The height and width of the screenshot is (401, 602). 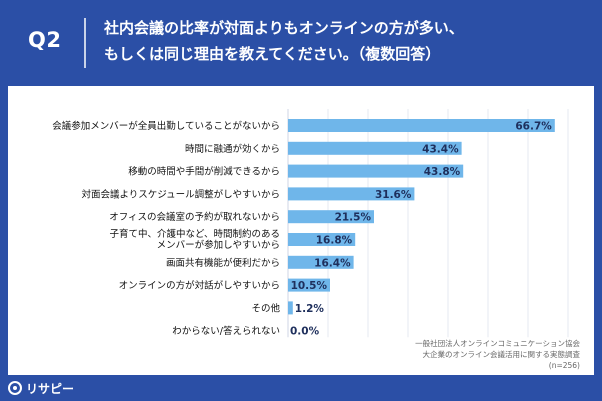 I want to click on category-label: 会議参加メンバーが全員出勤していることがないから, so click(x=166, y=126).